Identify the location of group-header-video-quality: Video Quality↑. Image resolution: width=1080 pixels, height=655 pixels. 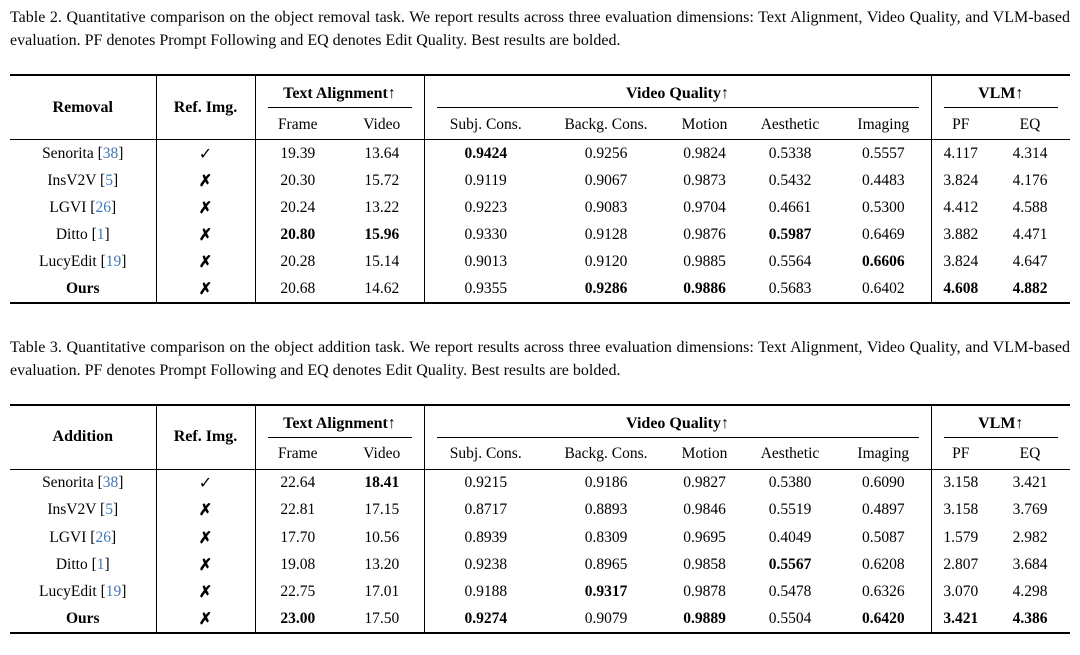
(678, 92).